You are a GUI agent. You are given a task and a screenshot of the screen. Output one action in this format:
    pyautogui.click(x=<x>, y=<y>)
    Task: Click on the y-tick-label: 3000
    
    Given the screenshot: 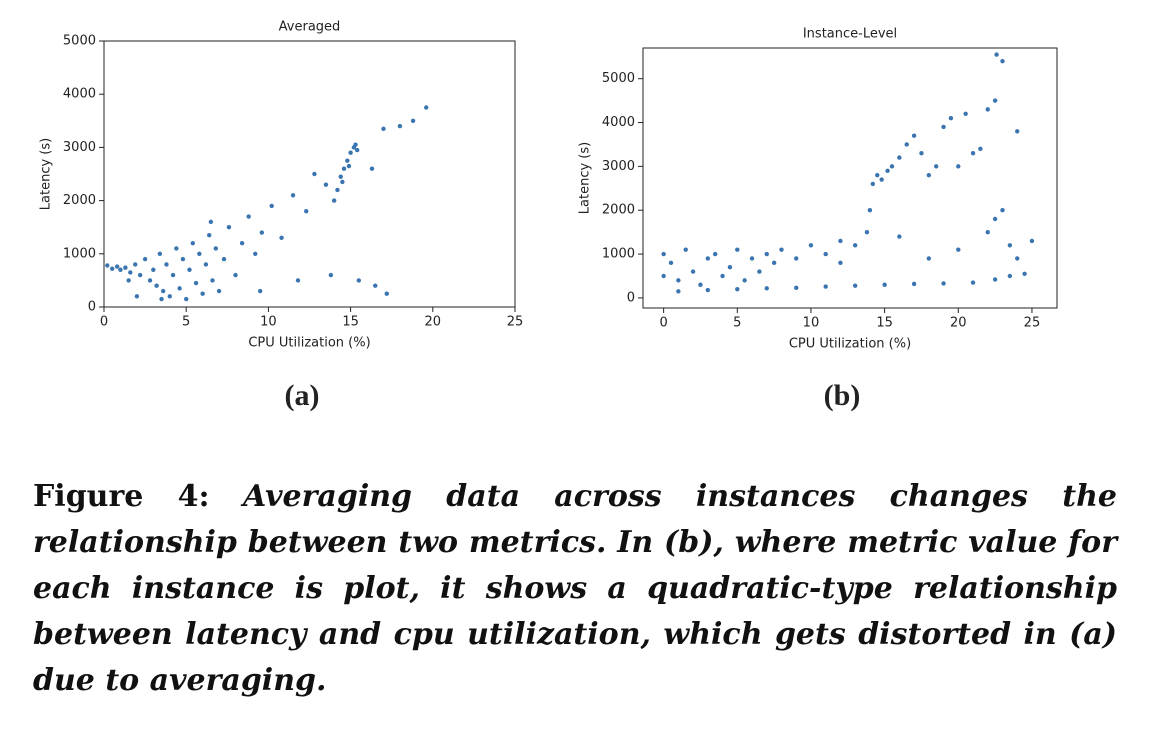 What is the action you would take?
    pyautogui.click(x=79, y=147)
    